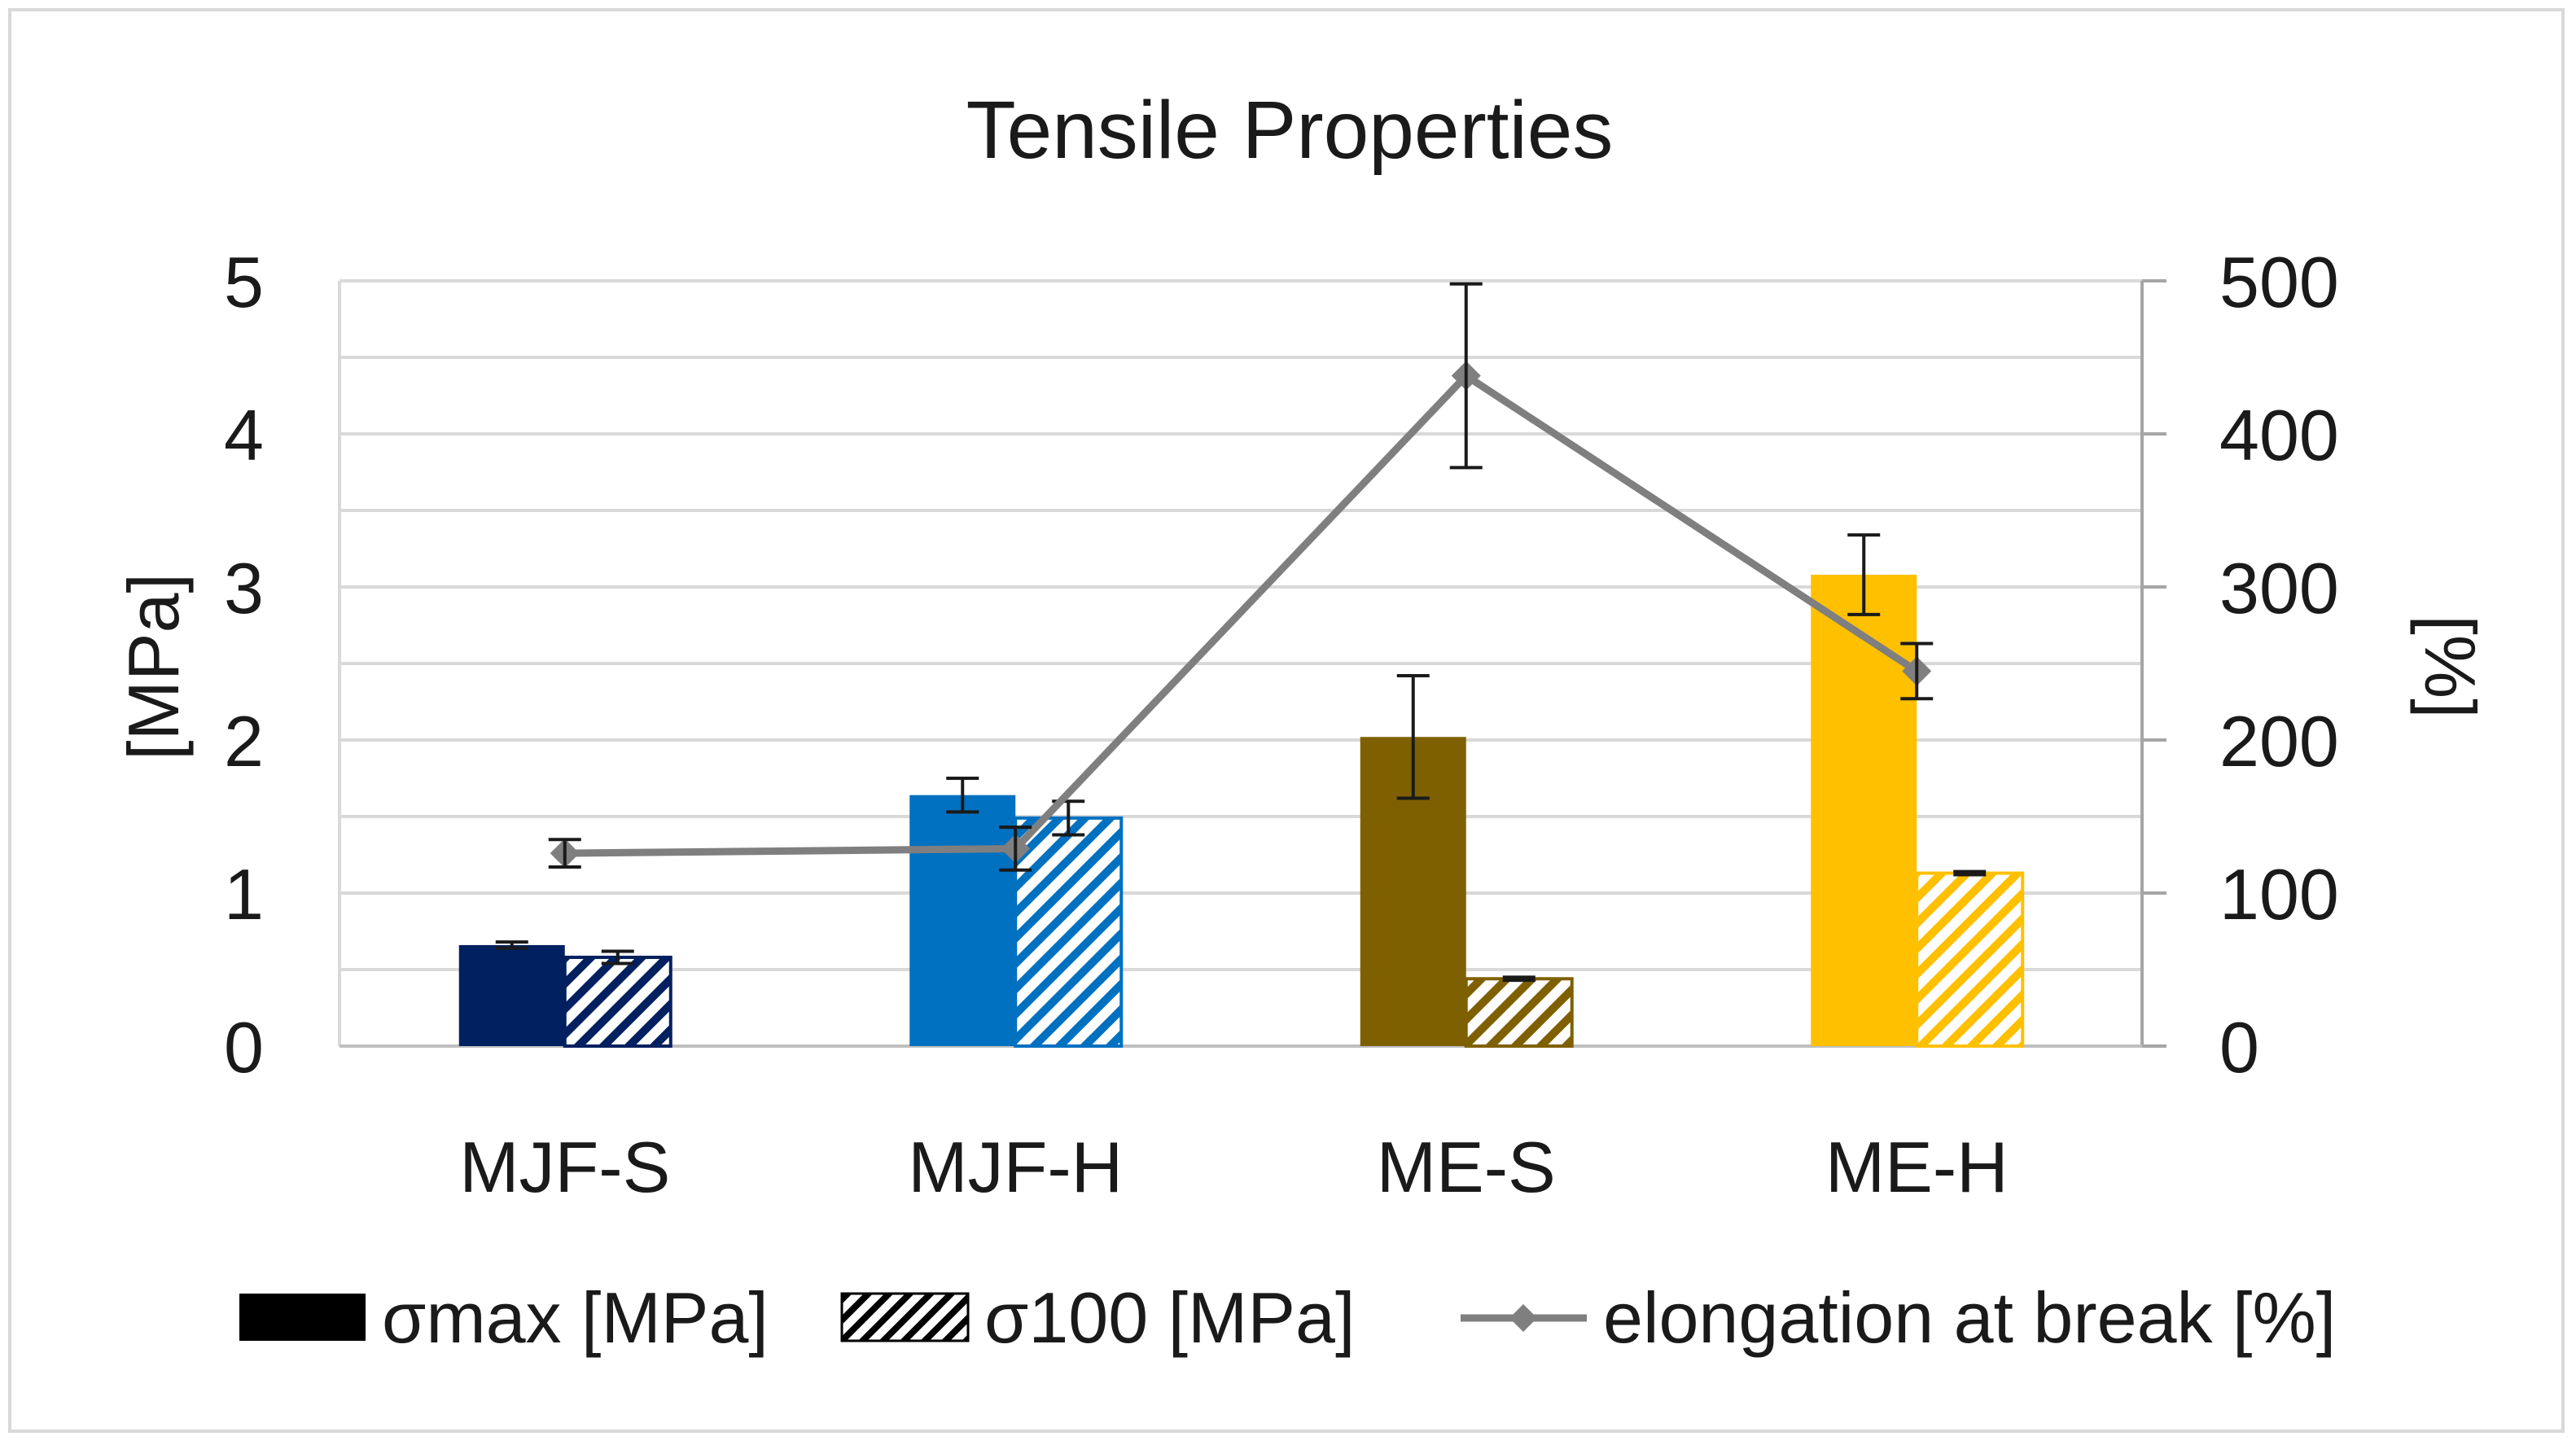  Describe the element at coordinates (617, 1002) in the screenshot. I see `sigma100-bar-mjf-s` at that location.